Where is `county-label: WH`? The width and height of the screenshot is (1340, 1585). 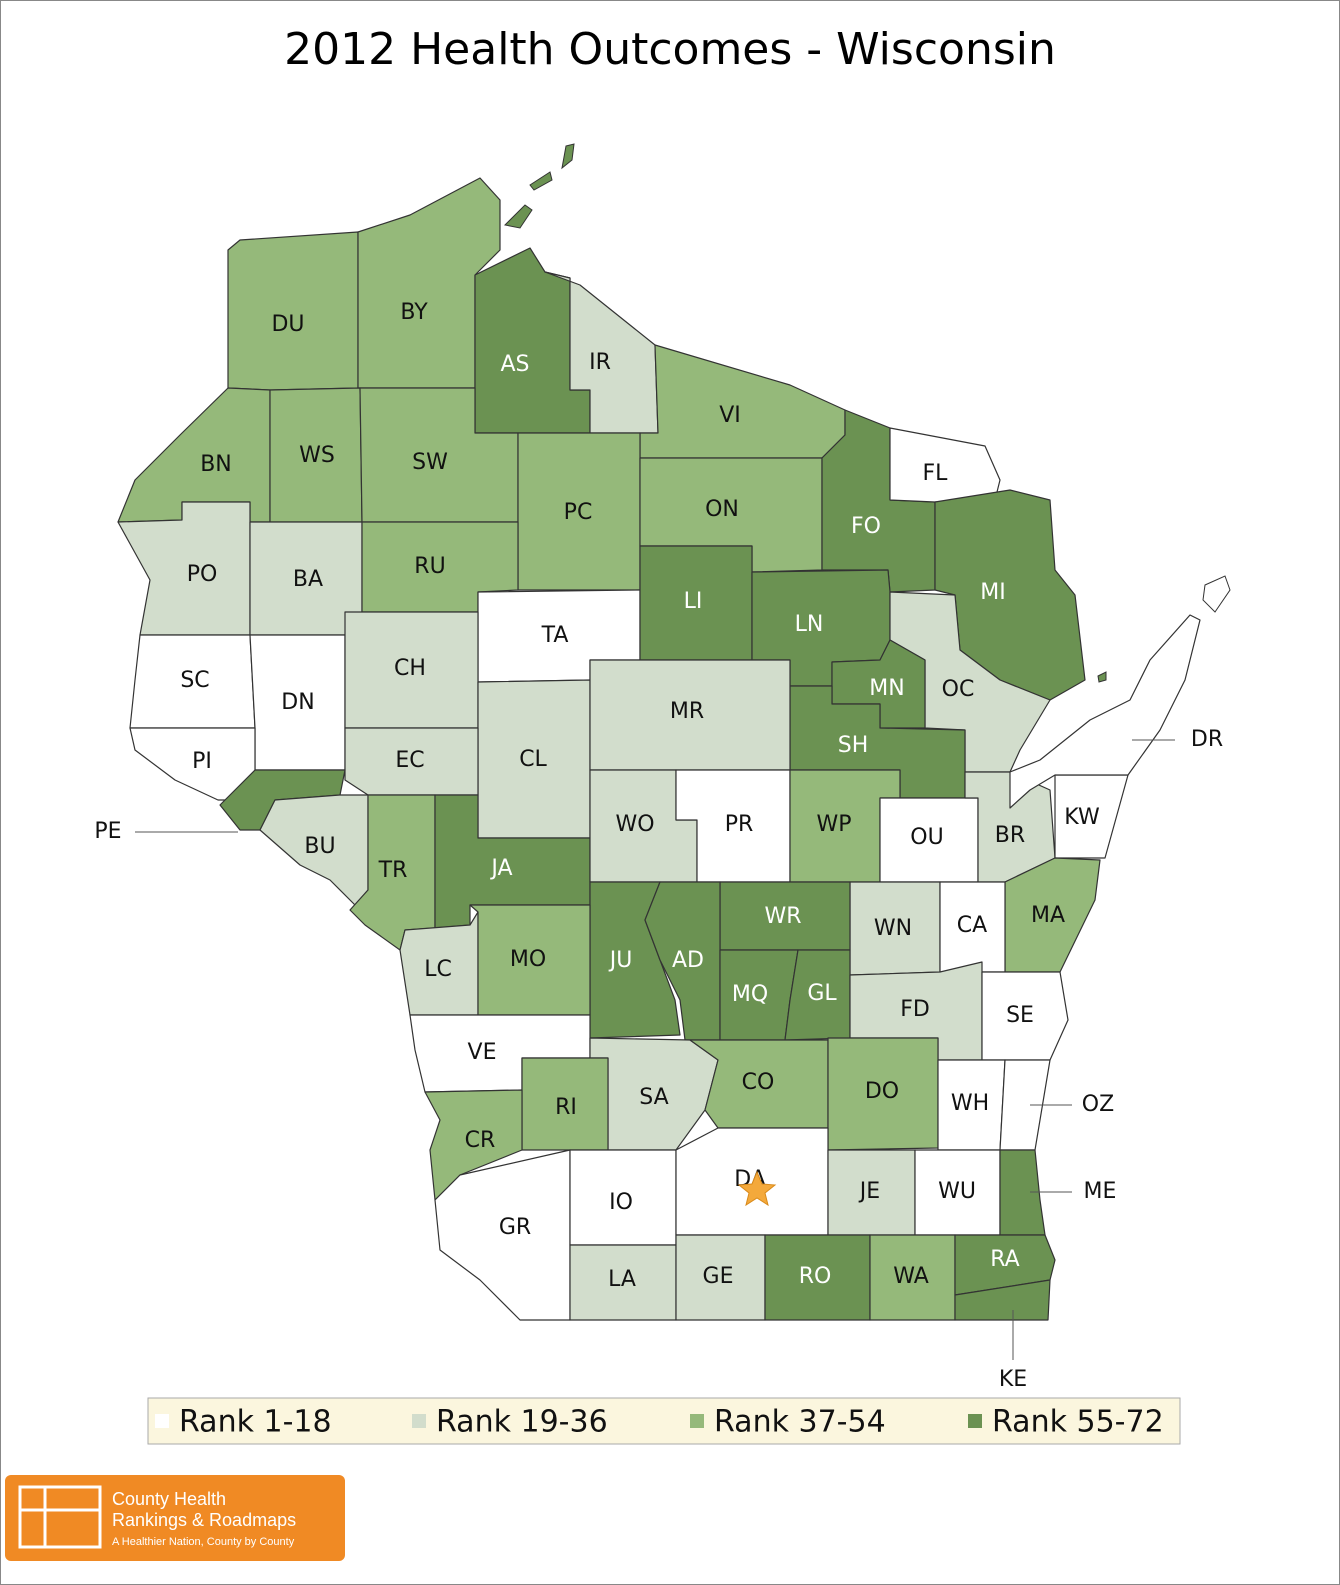
county-label: WH is located at coordinates (970, 1103).